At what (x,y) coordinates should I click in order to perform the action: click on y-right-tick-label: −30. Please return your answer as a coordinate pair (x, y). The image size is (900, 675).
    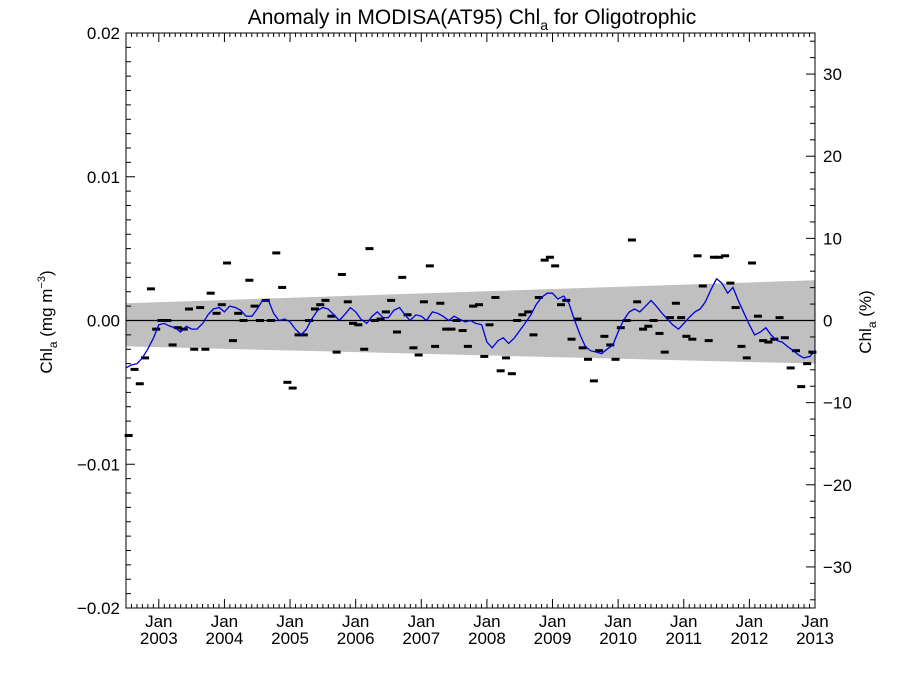
    Looking at the image, I should click on (837, 567).